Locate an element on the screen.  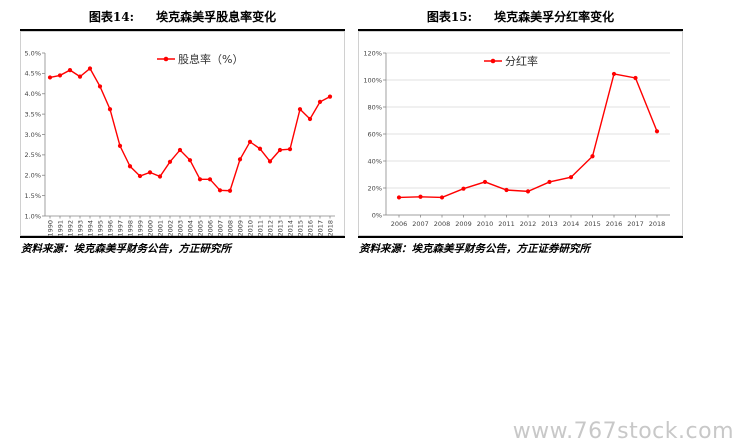
x-tick-label: 1994 is located at coordinates (90, 228).